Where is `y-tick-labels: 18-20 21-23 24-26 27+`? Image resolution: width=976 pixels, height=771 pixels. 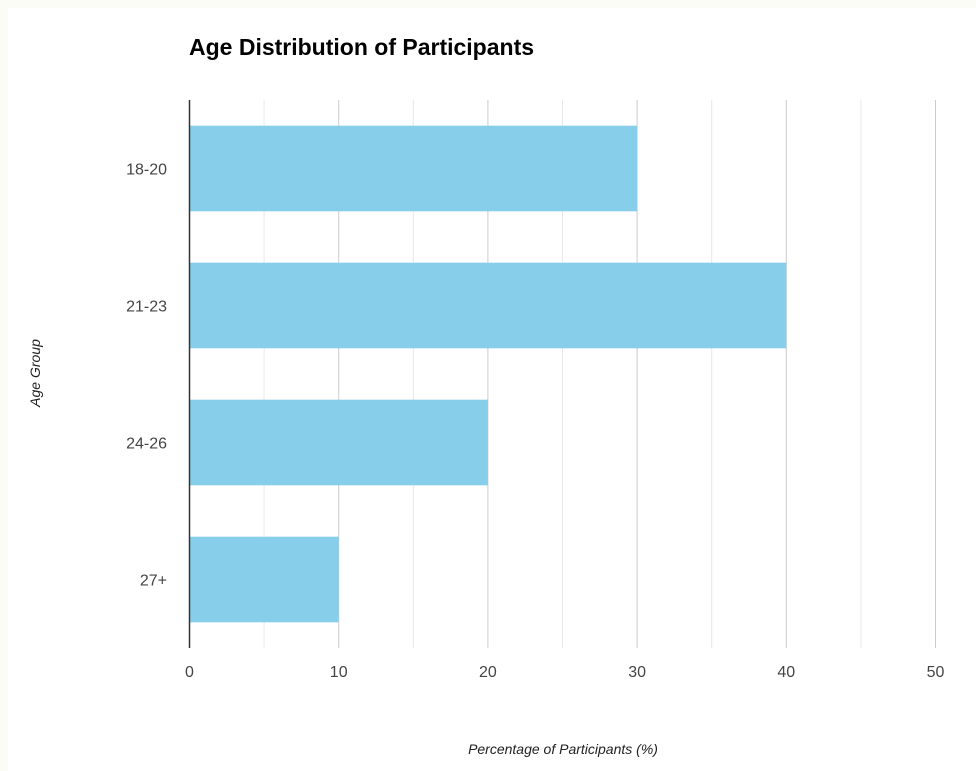 y-tick-labels: 18-20 21-23 24-26 27+ is located at coordinates (146, 376).